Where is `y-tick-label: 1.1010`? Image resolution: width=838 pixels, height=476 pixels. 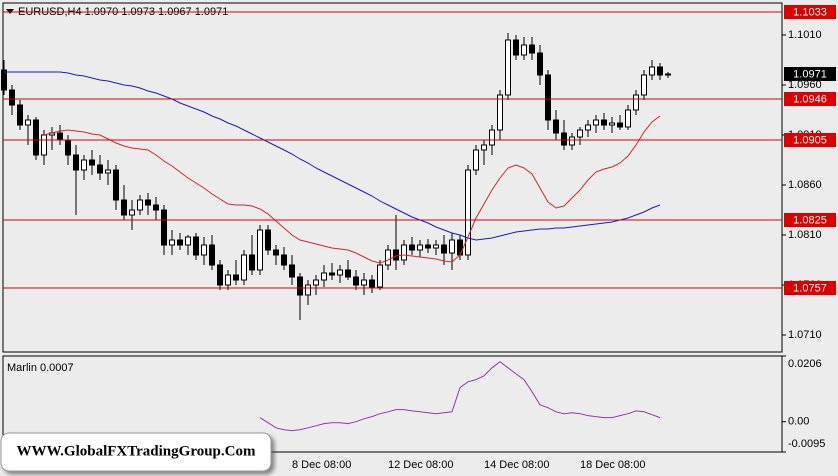 y-tick-label: 1.1010 is located at coordinates (805, 35).